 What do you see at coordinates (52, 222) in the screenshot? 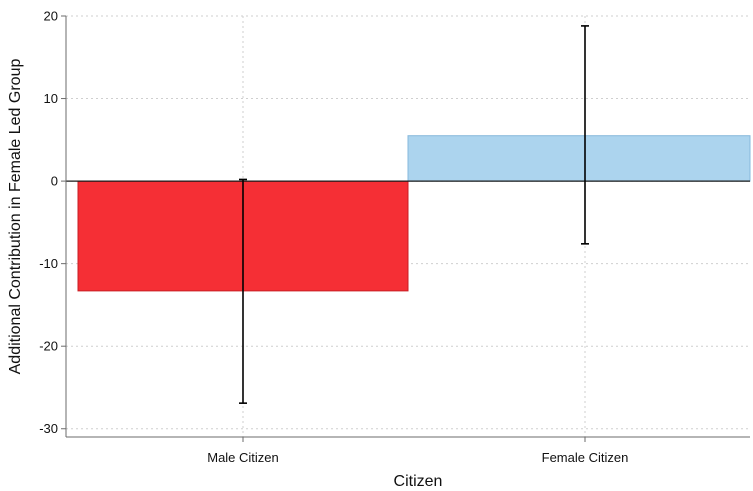
I see `y-ticks: 20 10 0 -10 -20 -30` at bounding box center [52, 222].